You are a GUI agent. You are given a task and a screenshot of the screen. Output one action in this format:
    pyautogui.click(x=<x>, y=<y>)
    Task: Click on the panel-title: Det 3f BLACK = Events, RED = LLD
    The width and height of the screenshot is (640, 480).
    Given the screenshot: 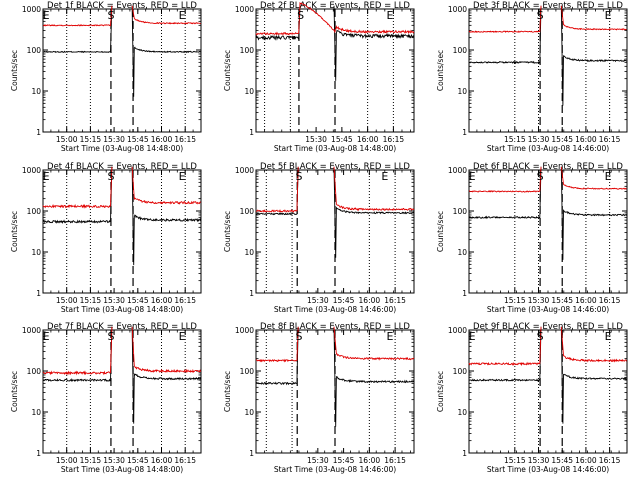 What is the action you would take?
    pyautogui.click(x=548, y=6)
    